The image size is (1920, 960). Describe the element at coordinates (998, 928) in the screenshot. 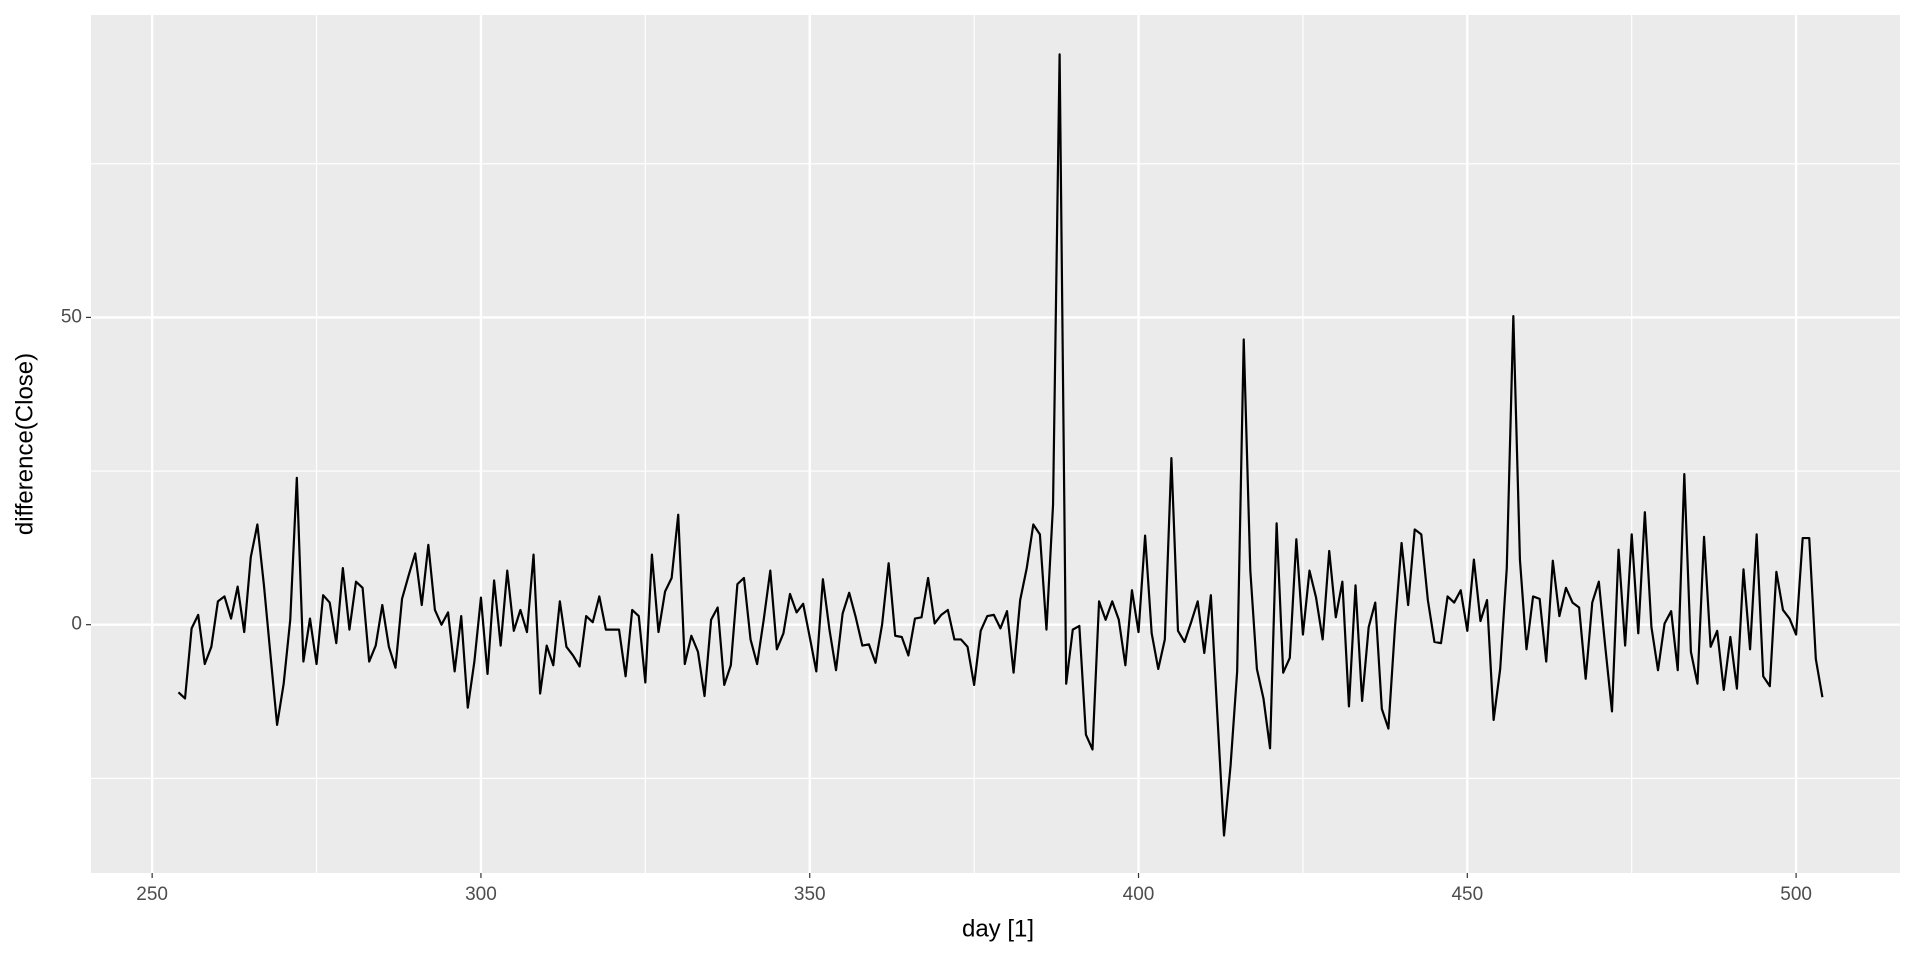

I see `x-axis-title: day [1]` at that location.